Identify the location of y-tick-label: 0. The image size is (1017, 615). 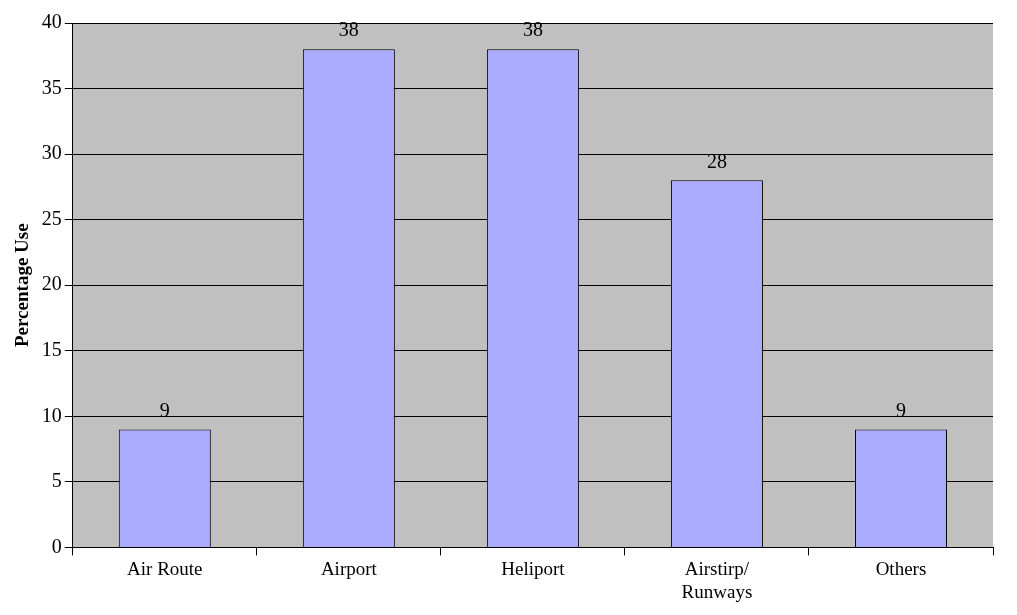
(56, 545).